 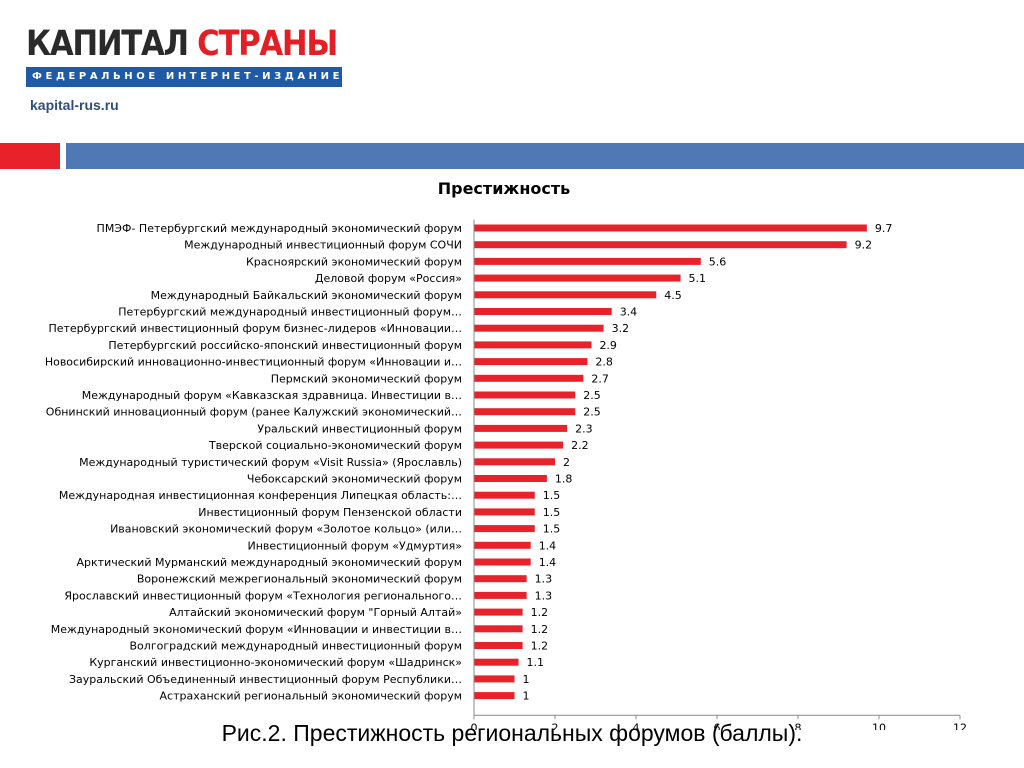 What do you see at coordinates (718, 261) in the screenshot?
I see `value-label: 5.6` at bounding box center [718, 261].